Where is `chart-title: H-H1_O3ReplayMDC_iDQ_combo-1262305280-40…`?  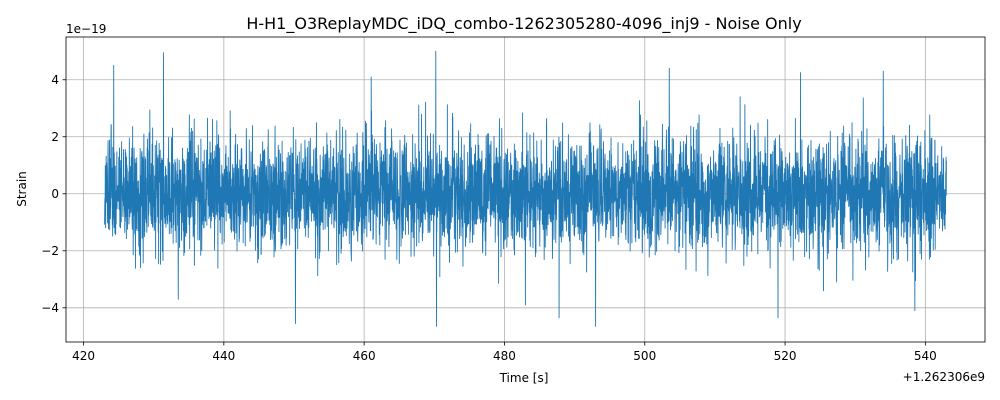 chart-title: H-H1_O3ReplayMDC_iDQ_combo-1262305280-40… is located at coordinates (523, 24).